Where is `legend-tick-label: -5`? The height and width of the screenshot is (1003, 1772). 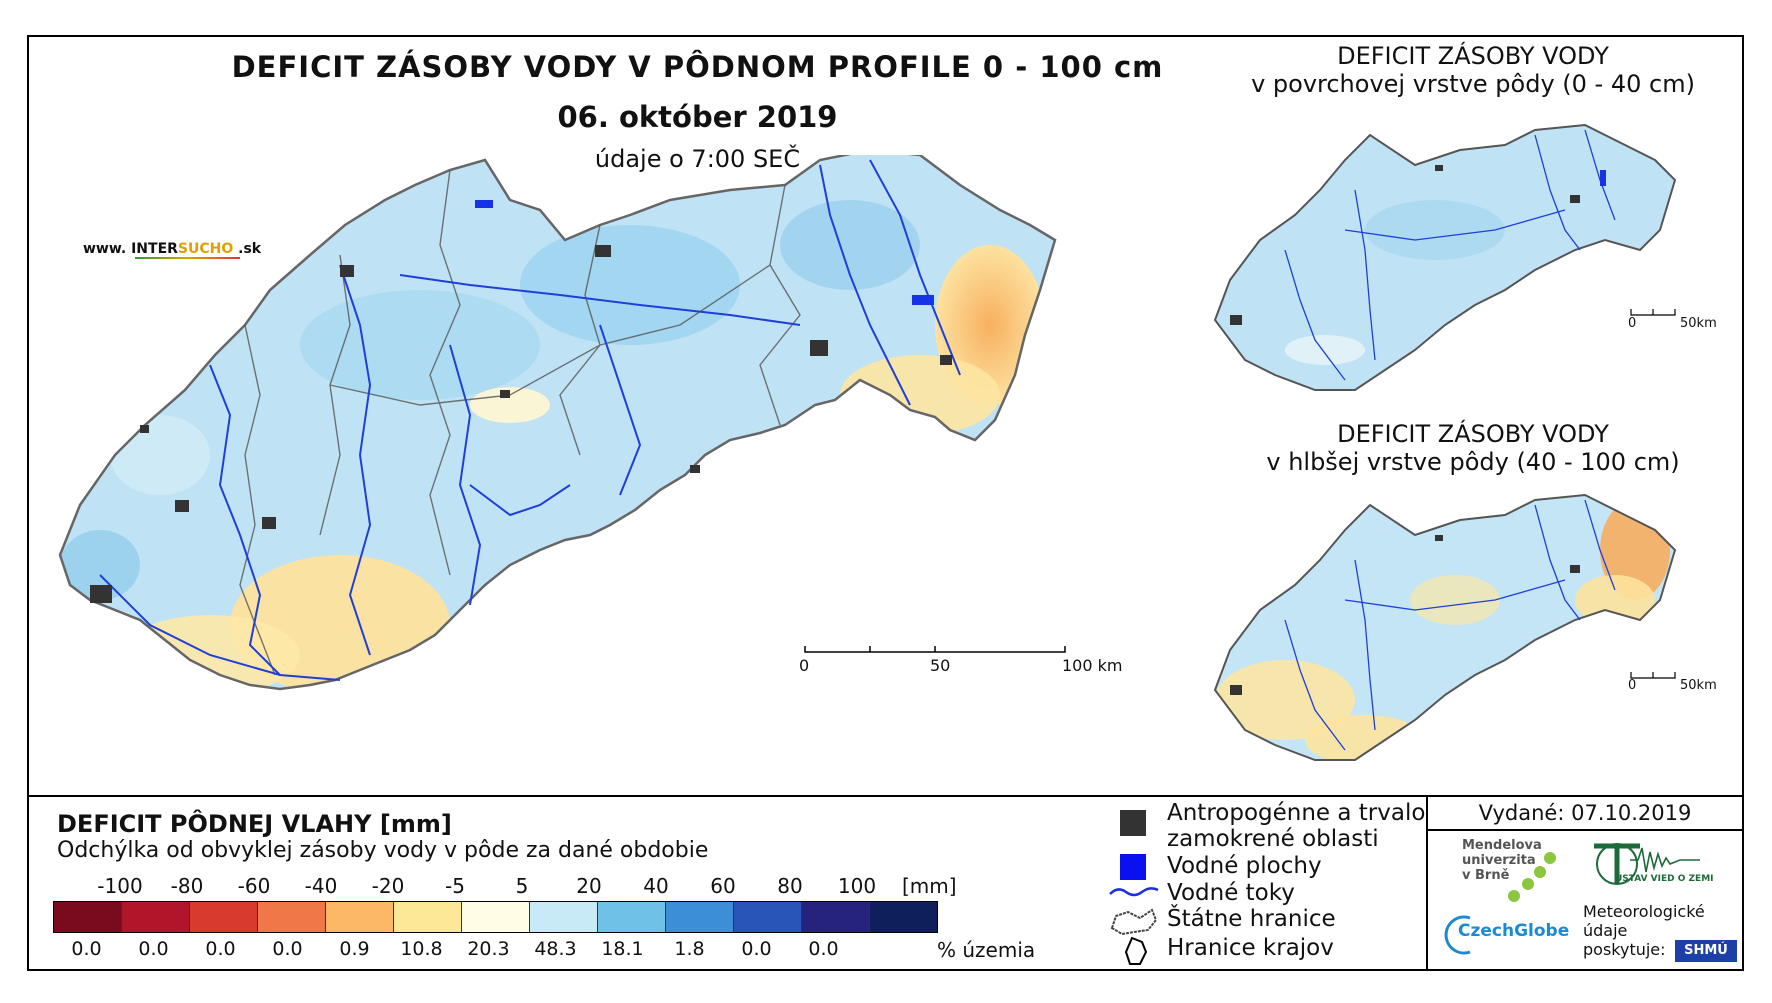
legend-tick-label: -5 is located at coordinates (455, 886).